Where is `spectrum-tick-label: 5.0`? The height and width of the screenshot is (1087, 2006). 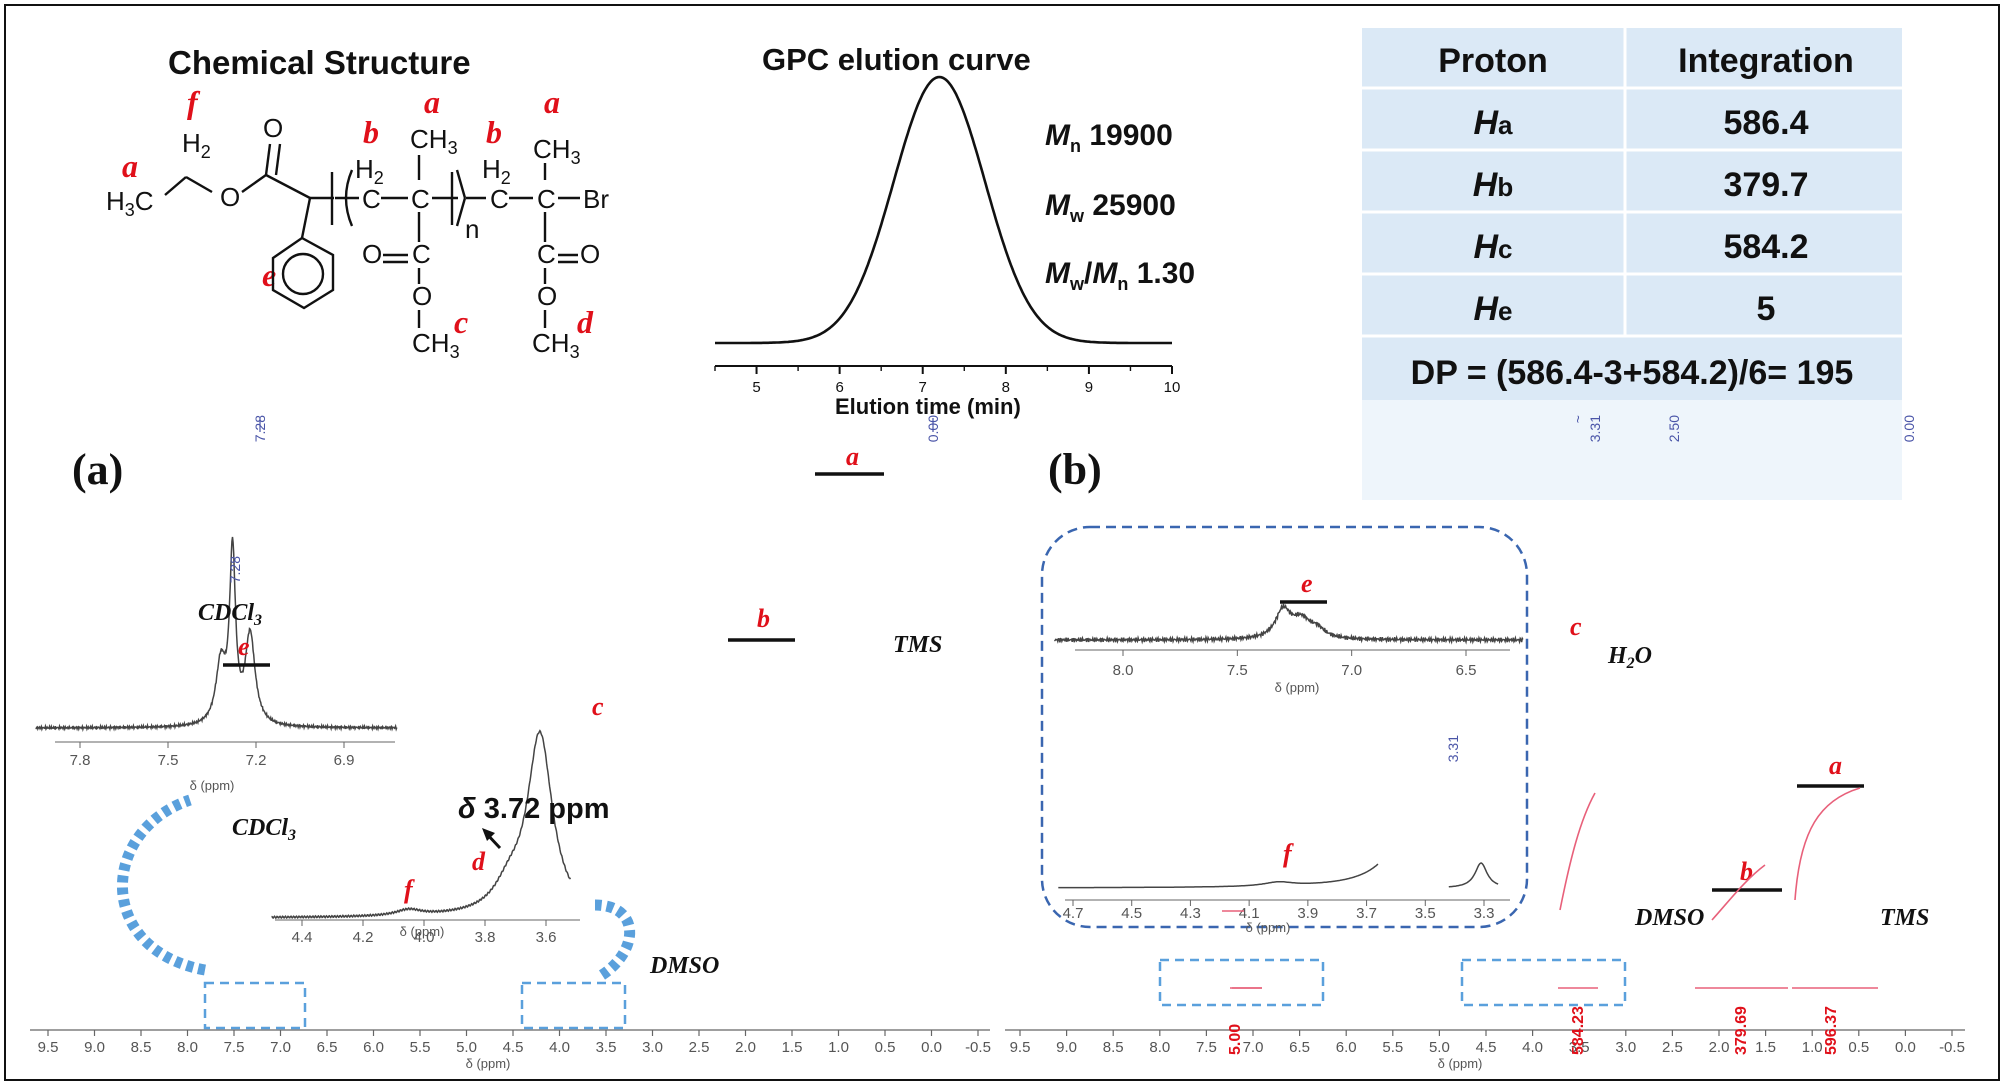
spectrum-tick-label: 5.0 is located at coordinates (1439, 1047).